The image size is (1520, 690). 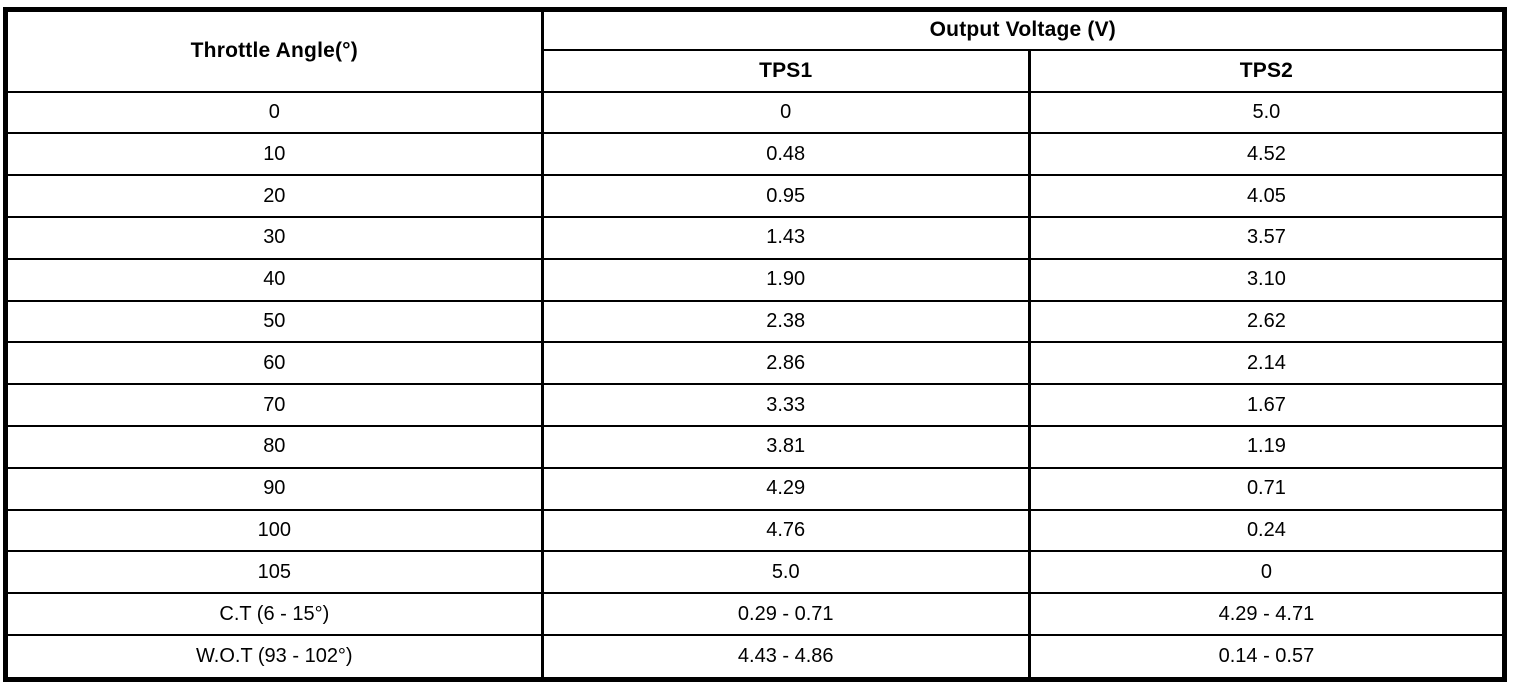 I want to click on throttle-angle-cell: 40, so click(x=274, y=279).